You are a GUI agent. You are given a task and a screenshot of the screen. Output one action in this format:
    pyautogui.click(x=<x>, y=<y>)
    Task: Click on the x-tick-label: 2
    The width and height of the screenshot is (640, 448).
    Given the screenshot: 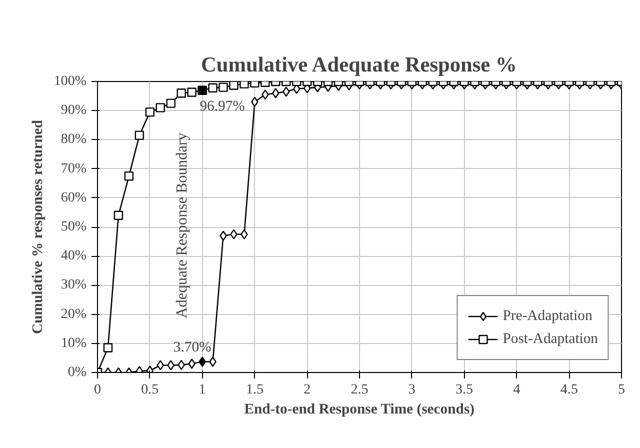 What is the action you would take?
    pyautogui.click(x=307, y=390)
    